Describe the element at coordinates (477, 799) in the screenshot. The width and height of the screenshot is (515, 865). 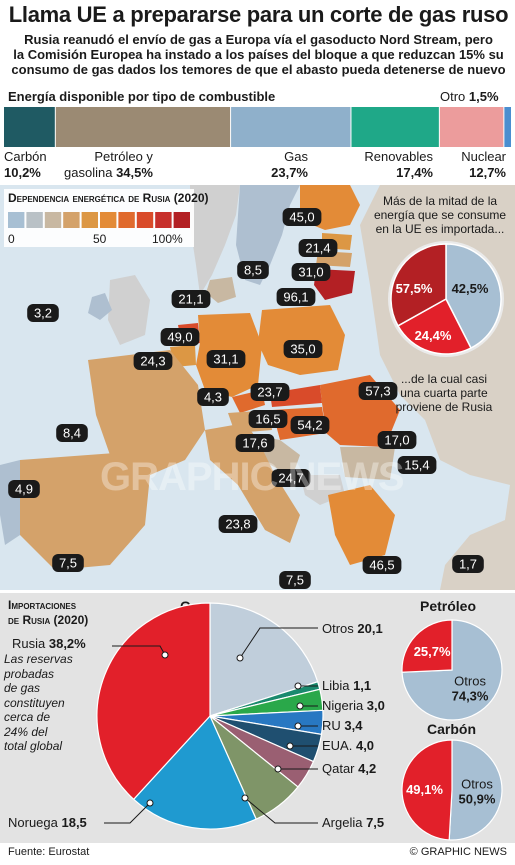
I see `pie-others-label: 50,9%` at that location.